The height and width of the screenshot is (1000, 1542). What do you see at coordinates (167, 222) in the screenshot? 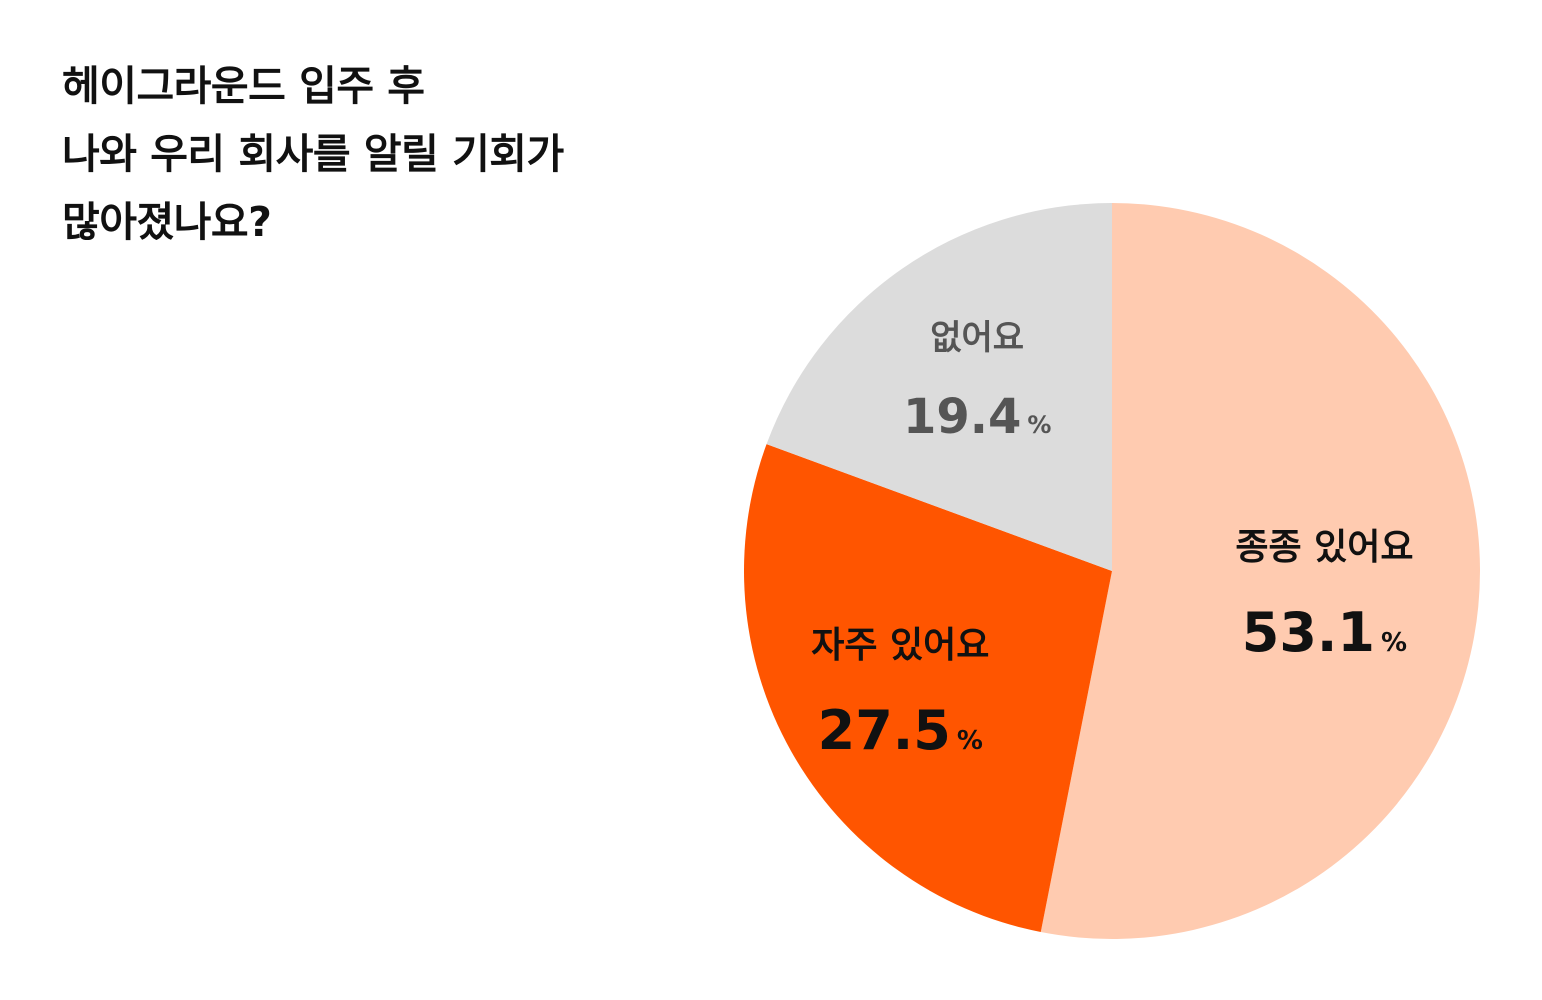
I see `title-line-3: 많아졌나요?` at bounding box center [167, 222].